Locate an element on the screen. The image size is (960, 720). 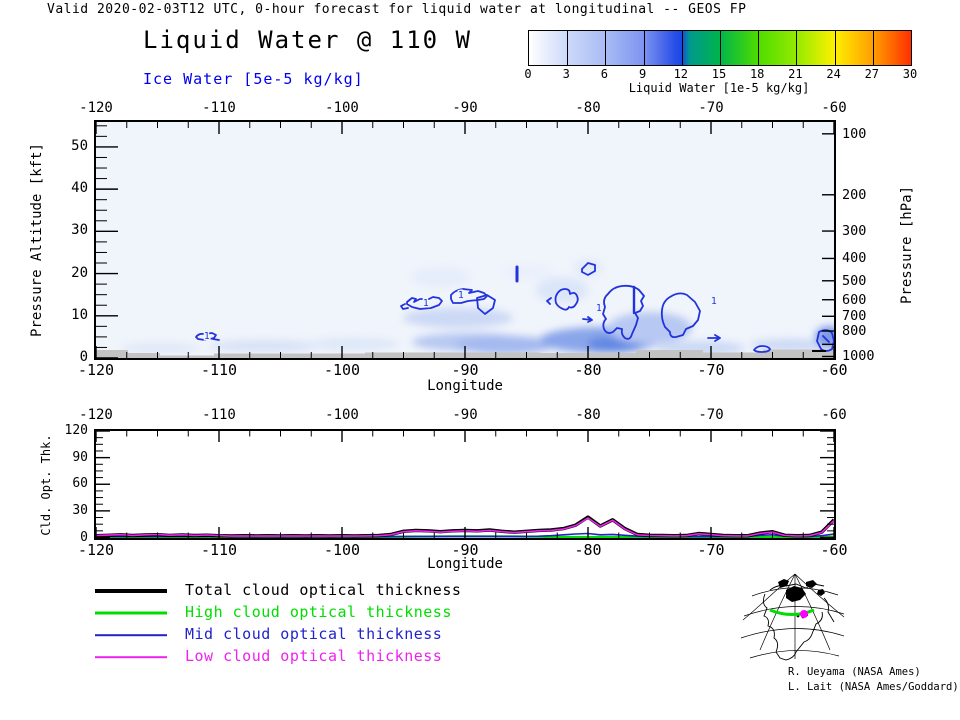
page-title: Liquid Water @ 110 W is located at coordinates (307, 40).